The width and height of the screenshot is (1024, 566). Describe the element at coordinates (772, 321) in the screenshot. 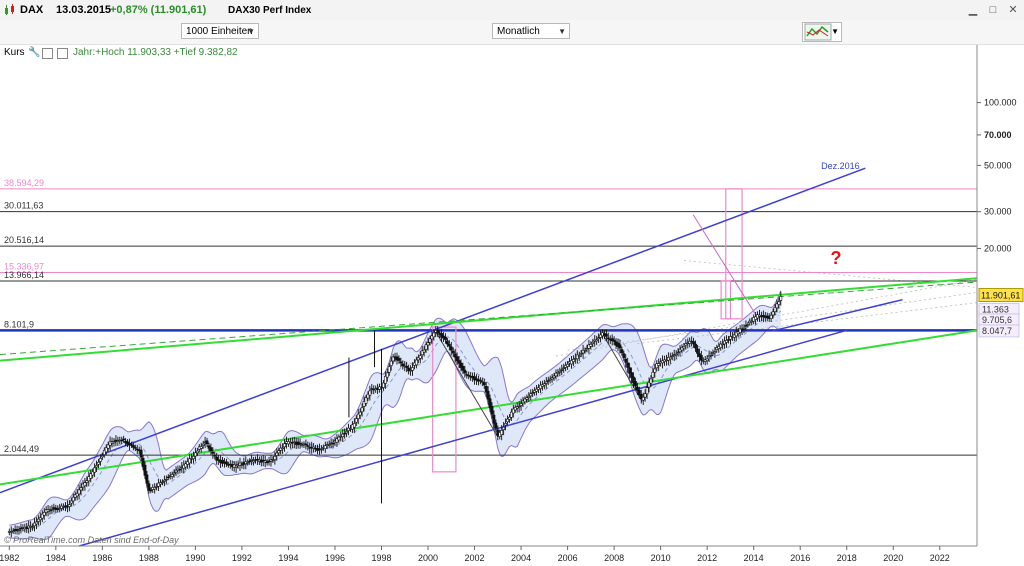

I see `projection-line` at that location.